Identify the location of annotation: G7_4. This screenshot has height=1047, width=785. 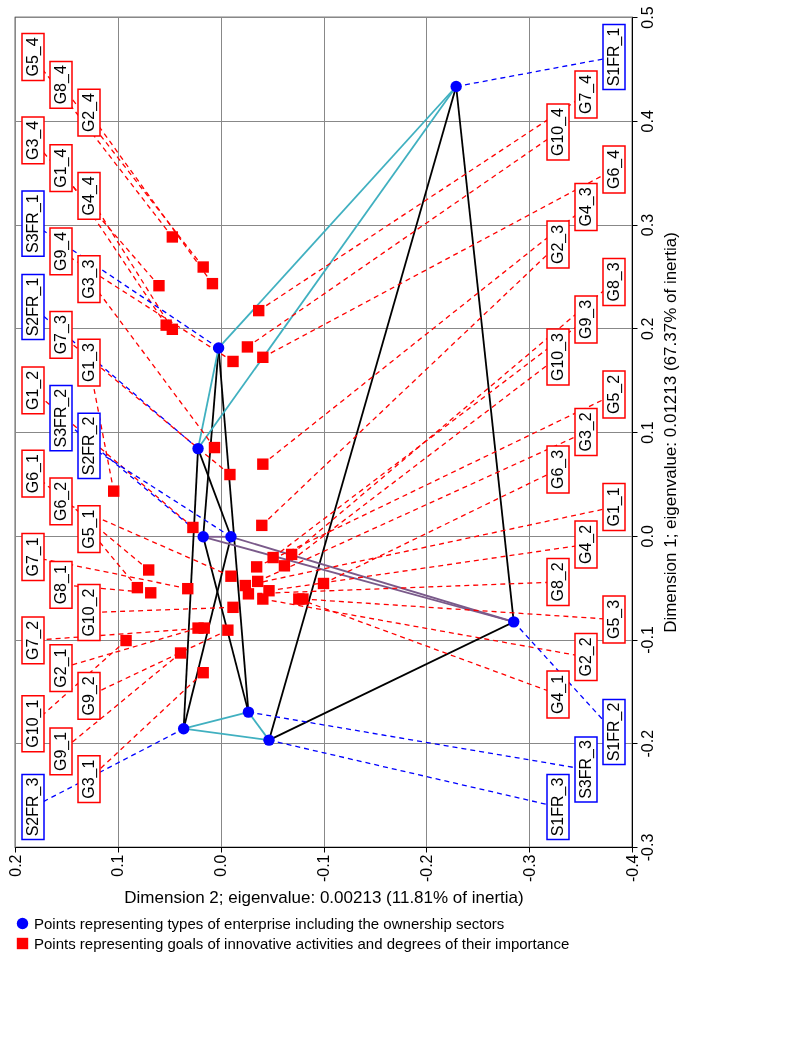
(586, 94).